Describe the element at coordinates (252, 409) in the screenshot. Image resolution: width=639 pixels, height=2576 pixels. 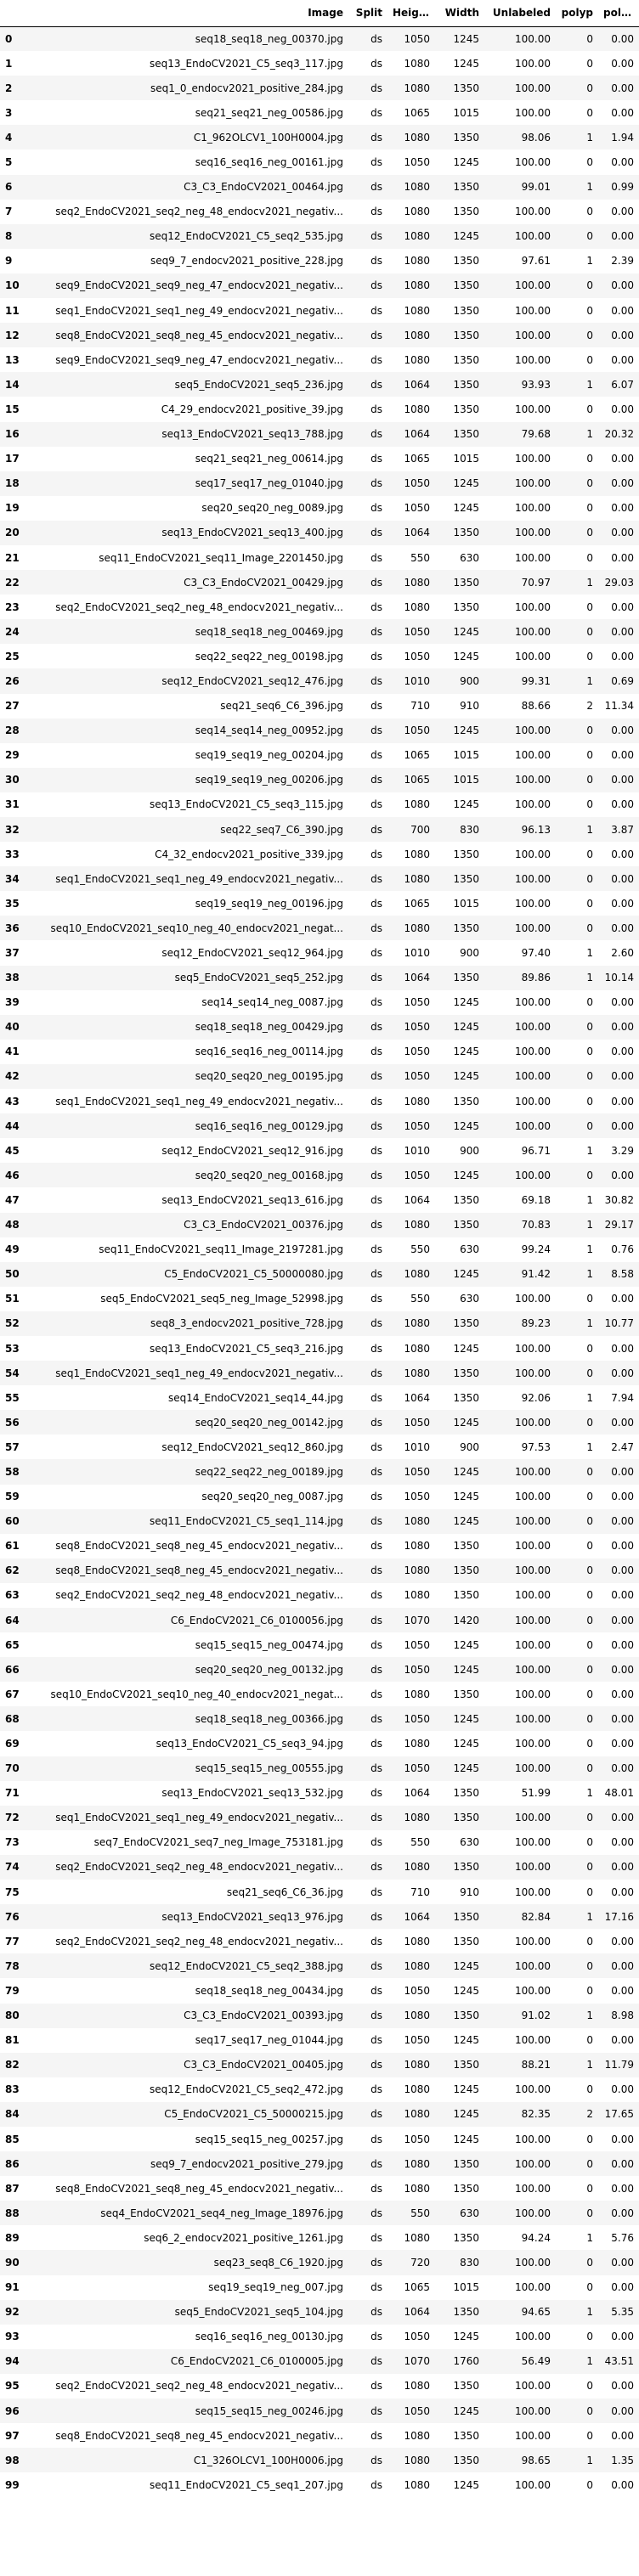
I see `image-filename: C4_29_endocv2021_positive_39.jpg` at that location.